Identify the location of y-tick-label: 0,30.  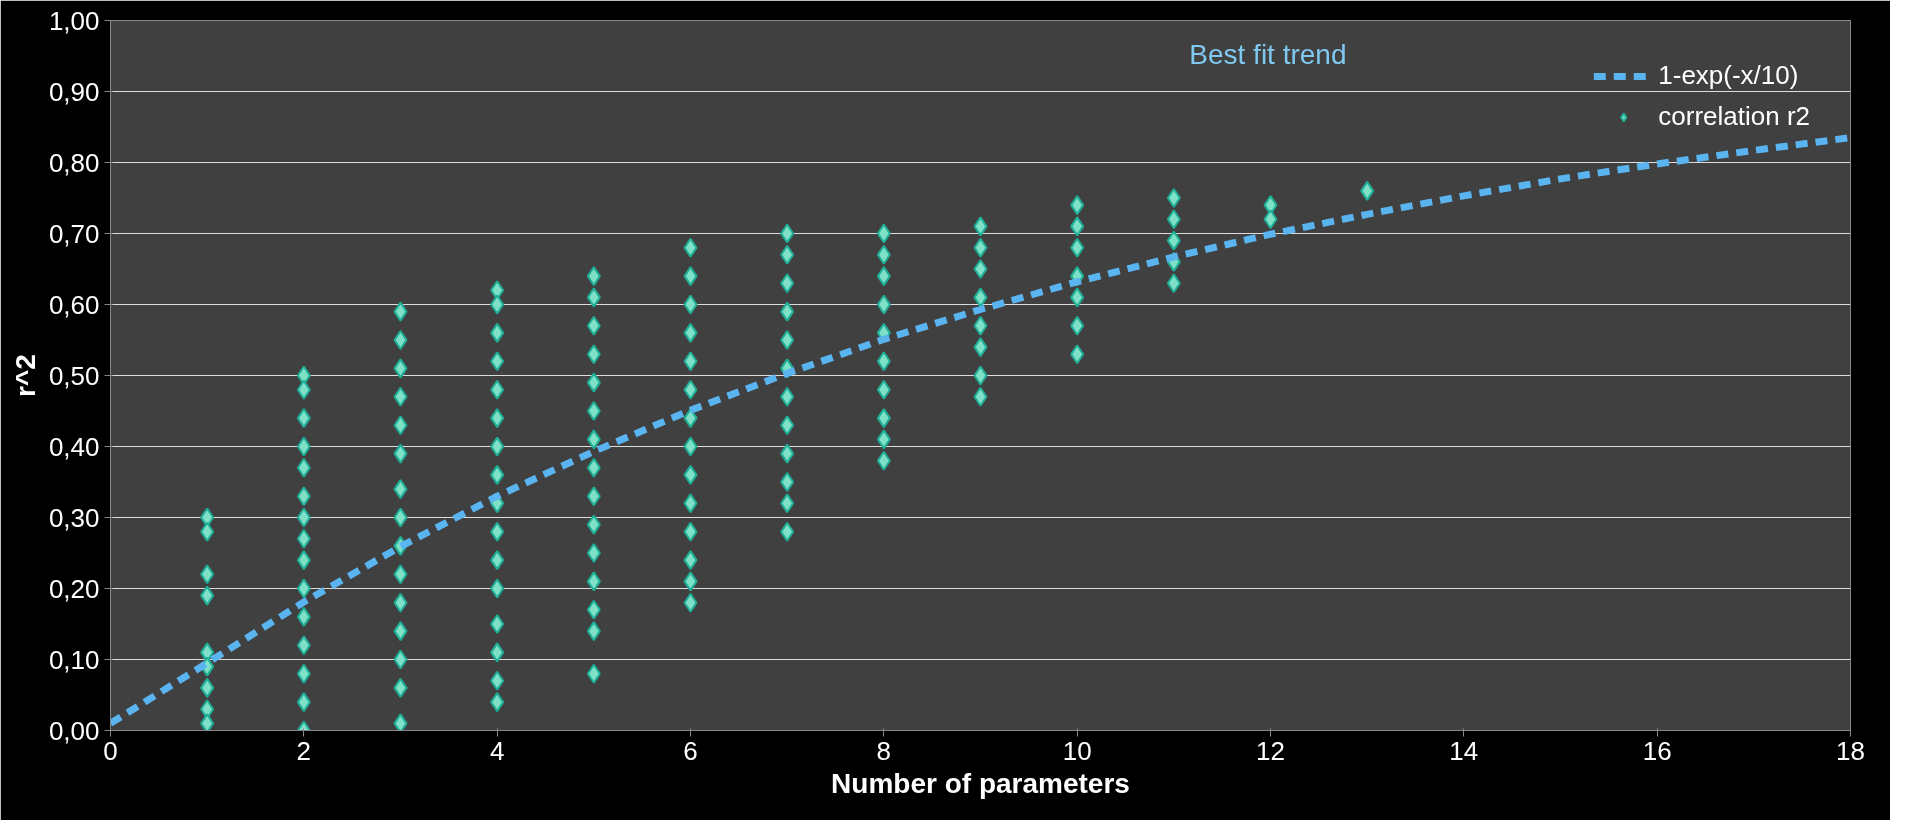
(74, 517).